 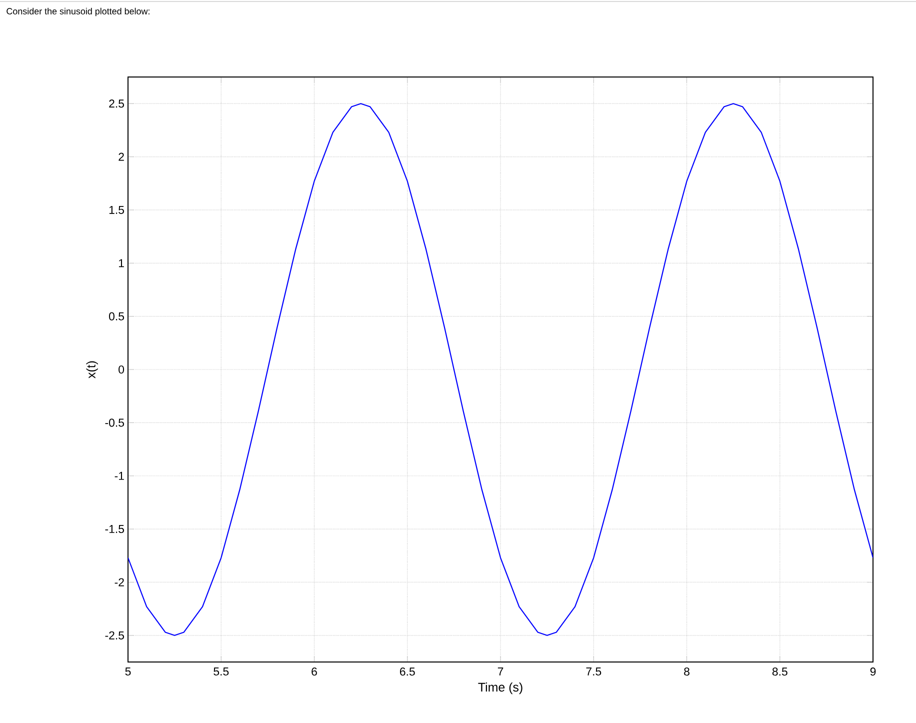 What do you see at coordinates (116, 316) in the screenshot?
I see `y-tick-label: 0.5` at bounding box center [116, 316].